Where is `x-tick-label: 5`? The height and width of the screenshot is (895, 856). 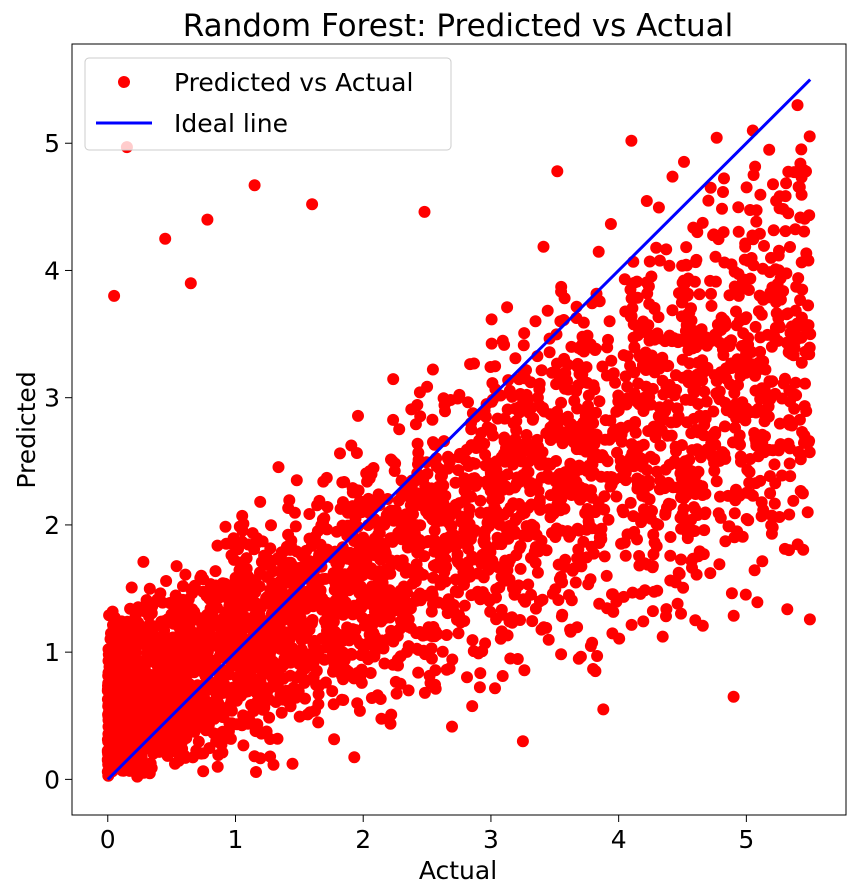 x-tick-label: 5 is located at coordinates (746, 839).